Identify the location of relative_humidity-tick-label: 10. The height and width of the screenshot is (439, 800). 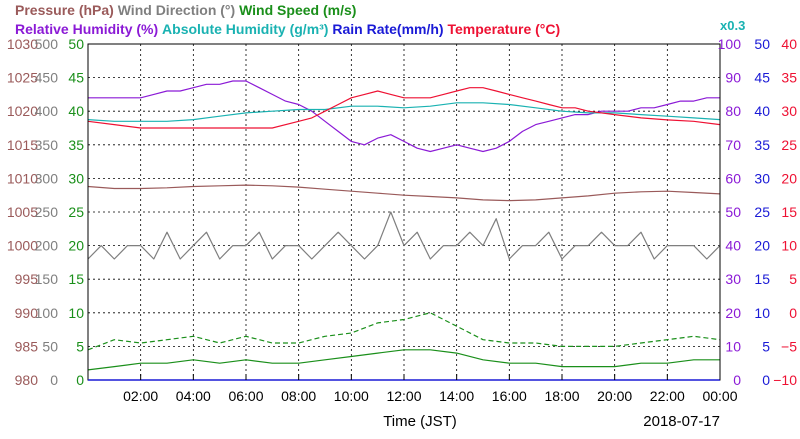
(733, 346).